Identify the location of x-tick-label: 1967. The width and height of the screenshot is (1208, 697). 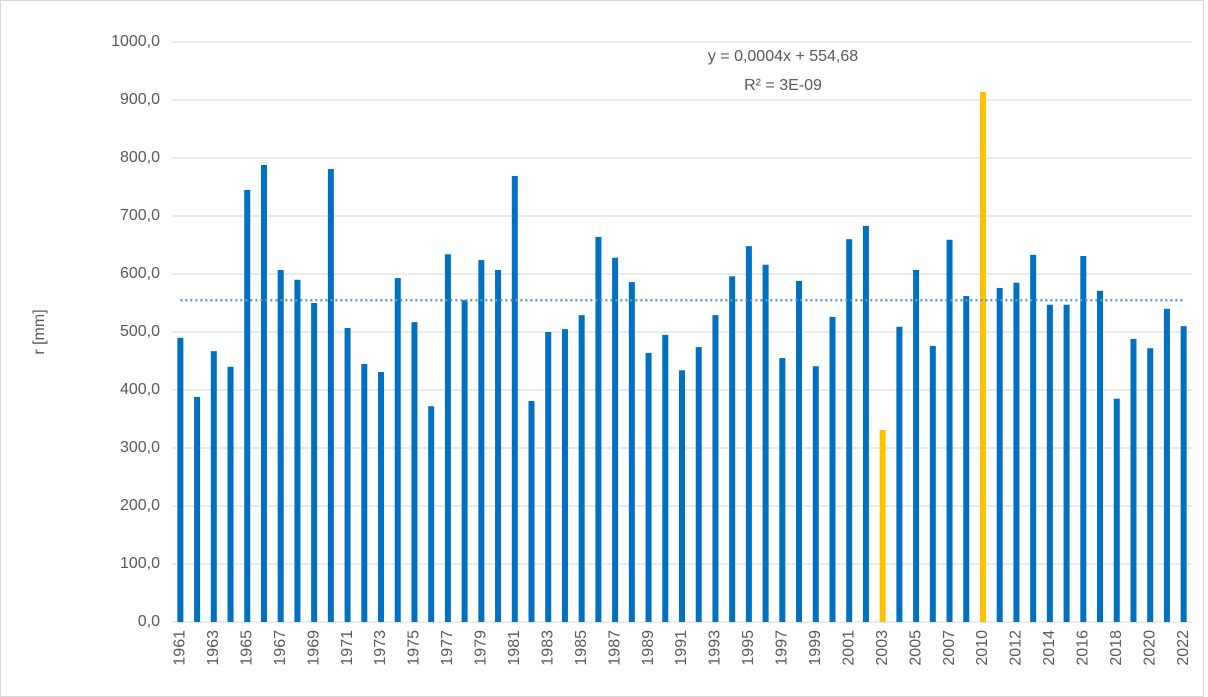
(280, 648).